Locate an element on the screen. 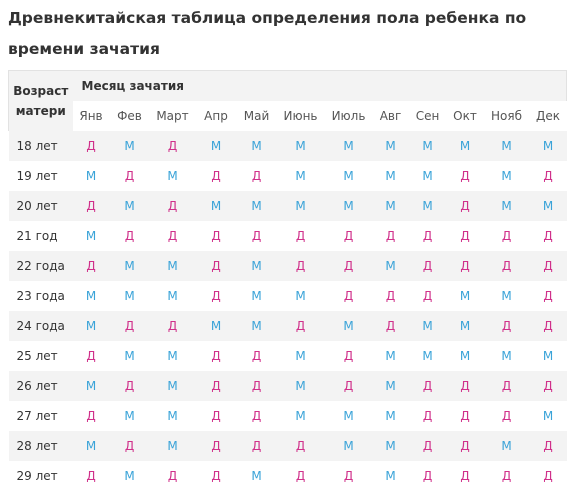  month-header-cell: Июнь is located at coordinates (300, 116).